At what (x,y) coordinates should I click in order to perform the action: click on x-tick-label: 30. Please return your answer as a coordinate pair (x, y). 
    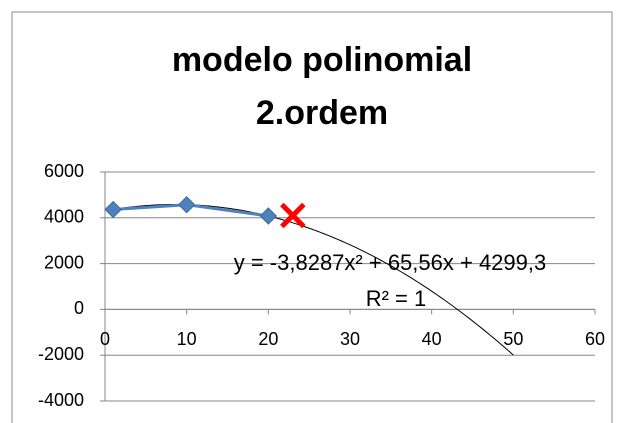
    Looking at the image, I should click on (350, 339).